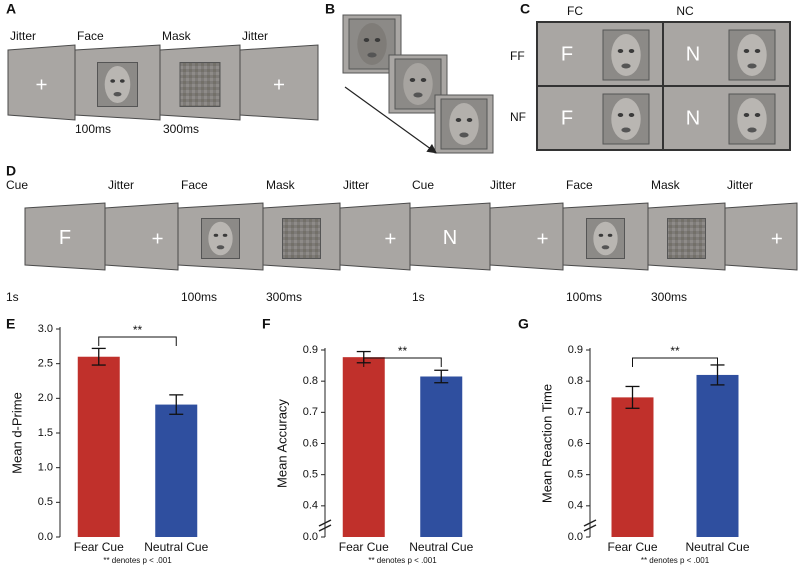  What do you see at coordinates (194, 185) in the screenshot?
I see `frame-label: Face` at bounding box center [194, 185].